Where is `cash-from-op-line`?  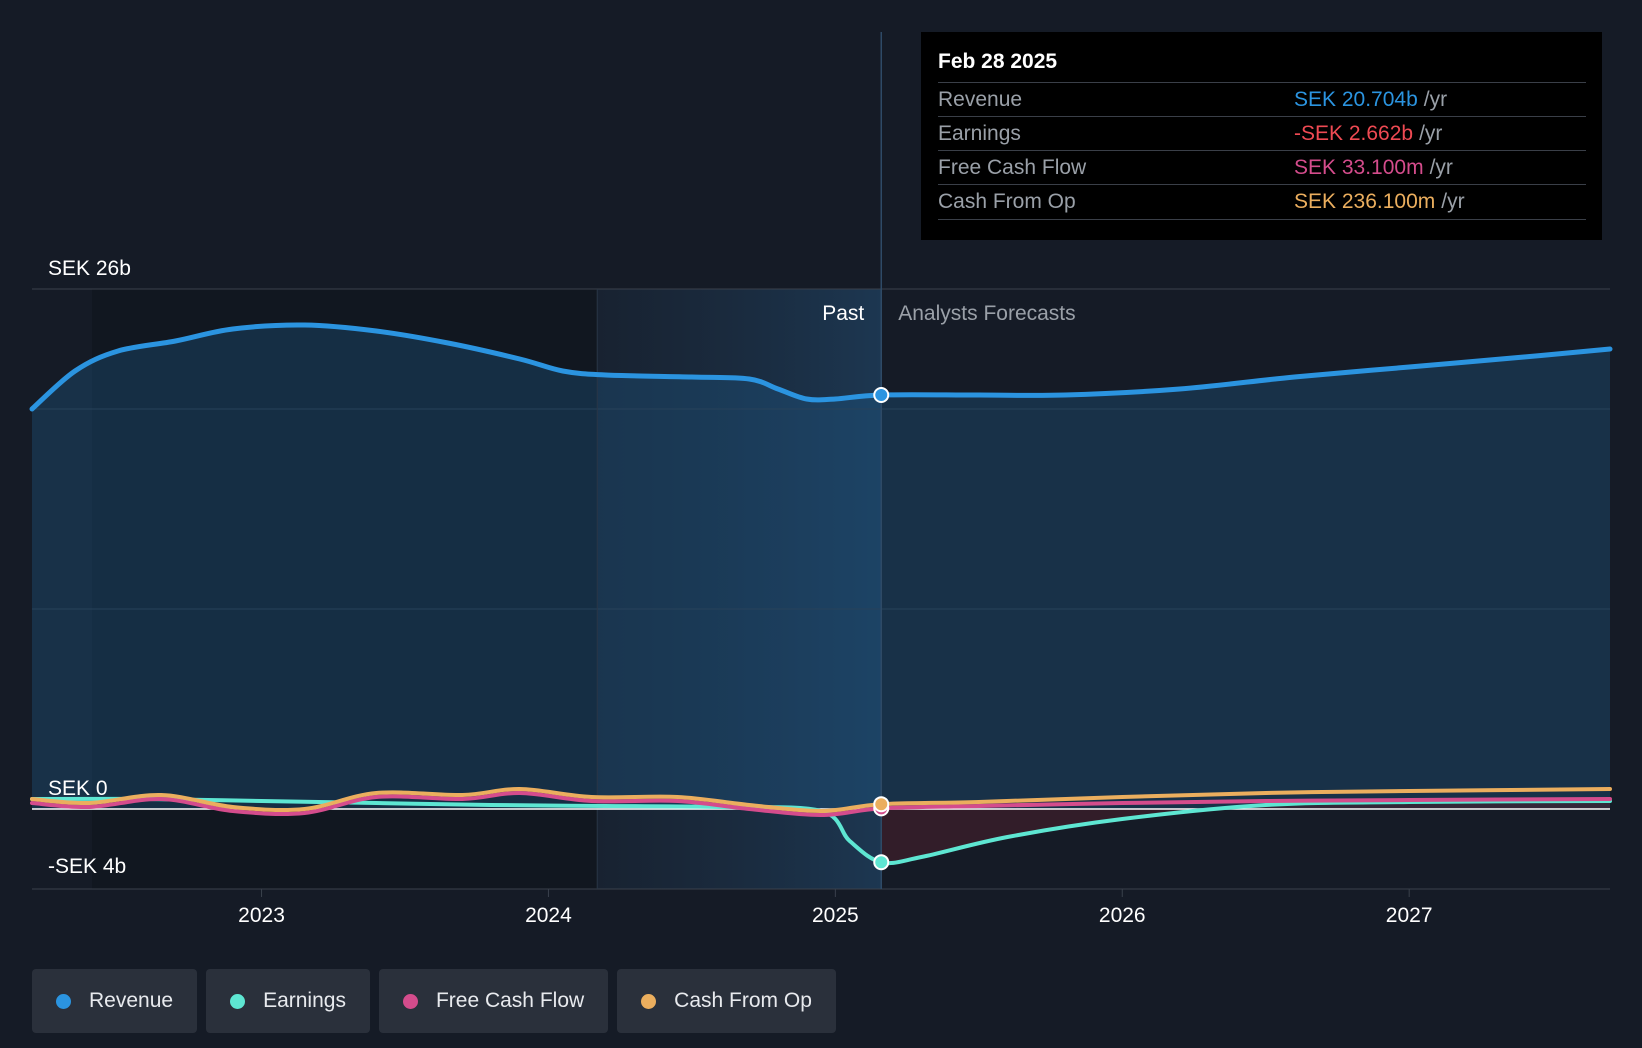
cash-from-op-line is located at coordinates (821, 800).